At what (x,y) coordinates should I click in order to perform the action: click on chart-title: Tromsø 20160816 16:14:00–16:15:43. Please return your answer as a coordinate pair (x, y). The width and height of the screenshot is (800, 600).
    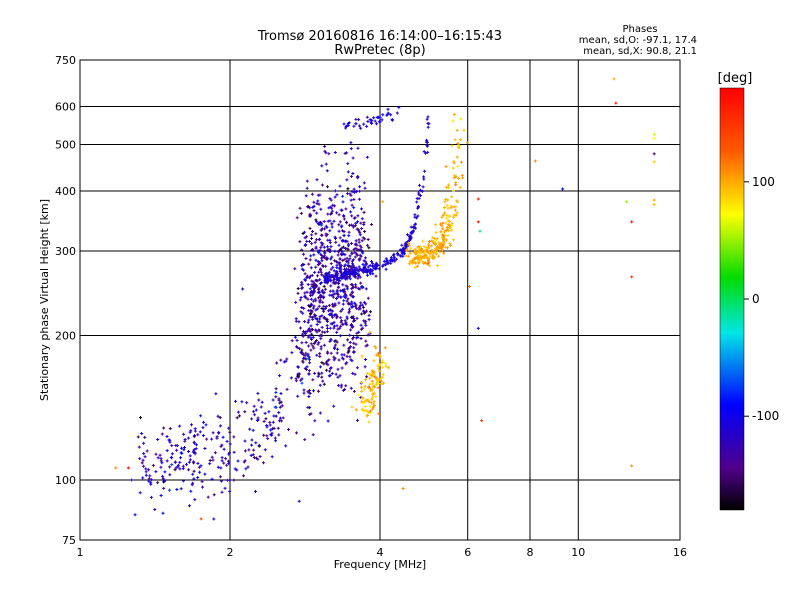
    Looking at the image, I should click on (379, 36).